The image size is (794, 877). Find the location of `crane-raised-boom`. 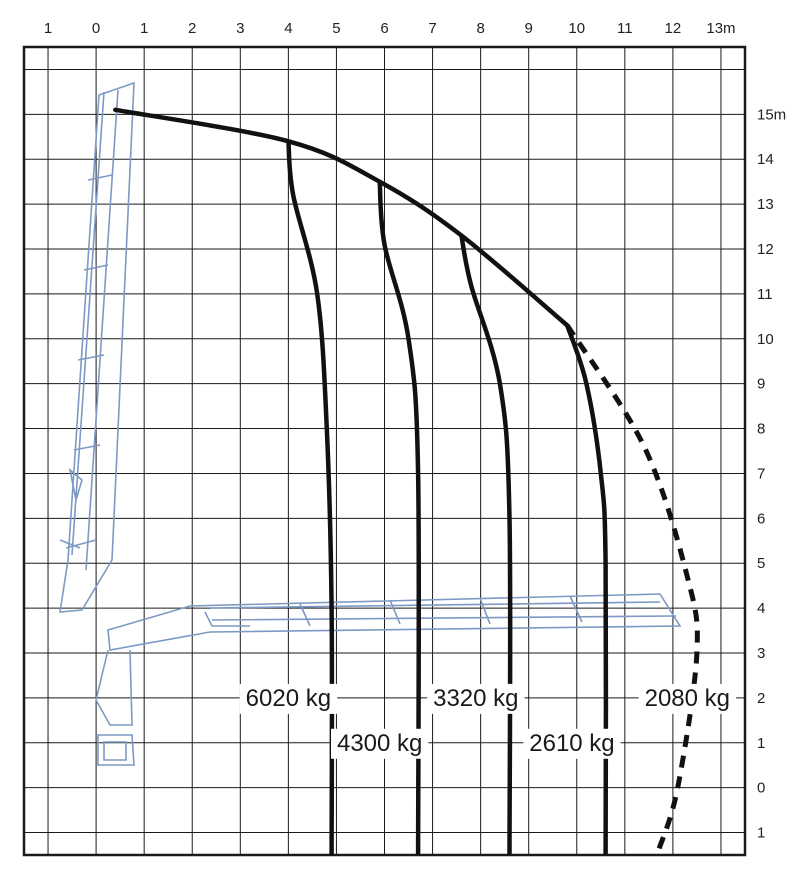

crane-raised-boom is located at coordinates (97, 347).